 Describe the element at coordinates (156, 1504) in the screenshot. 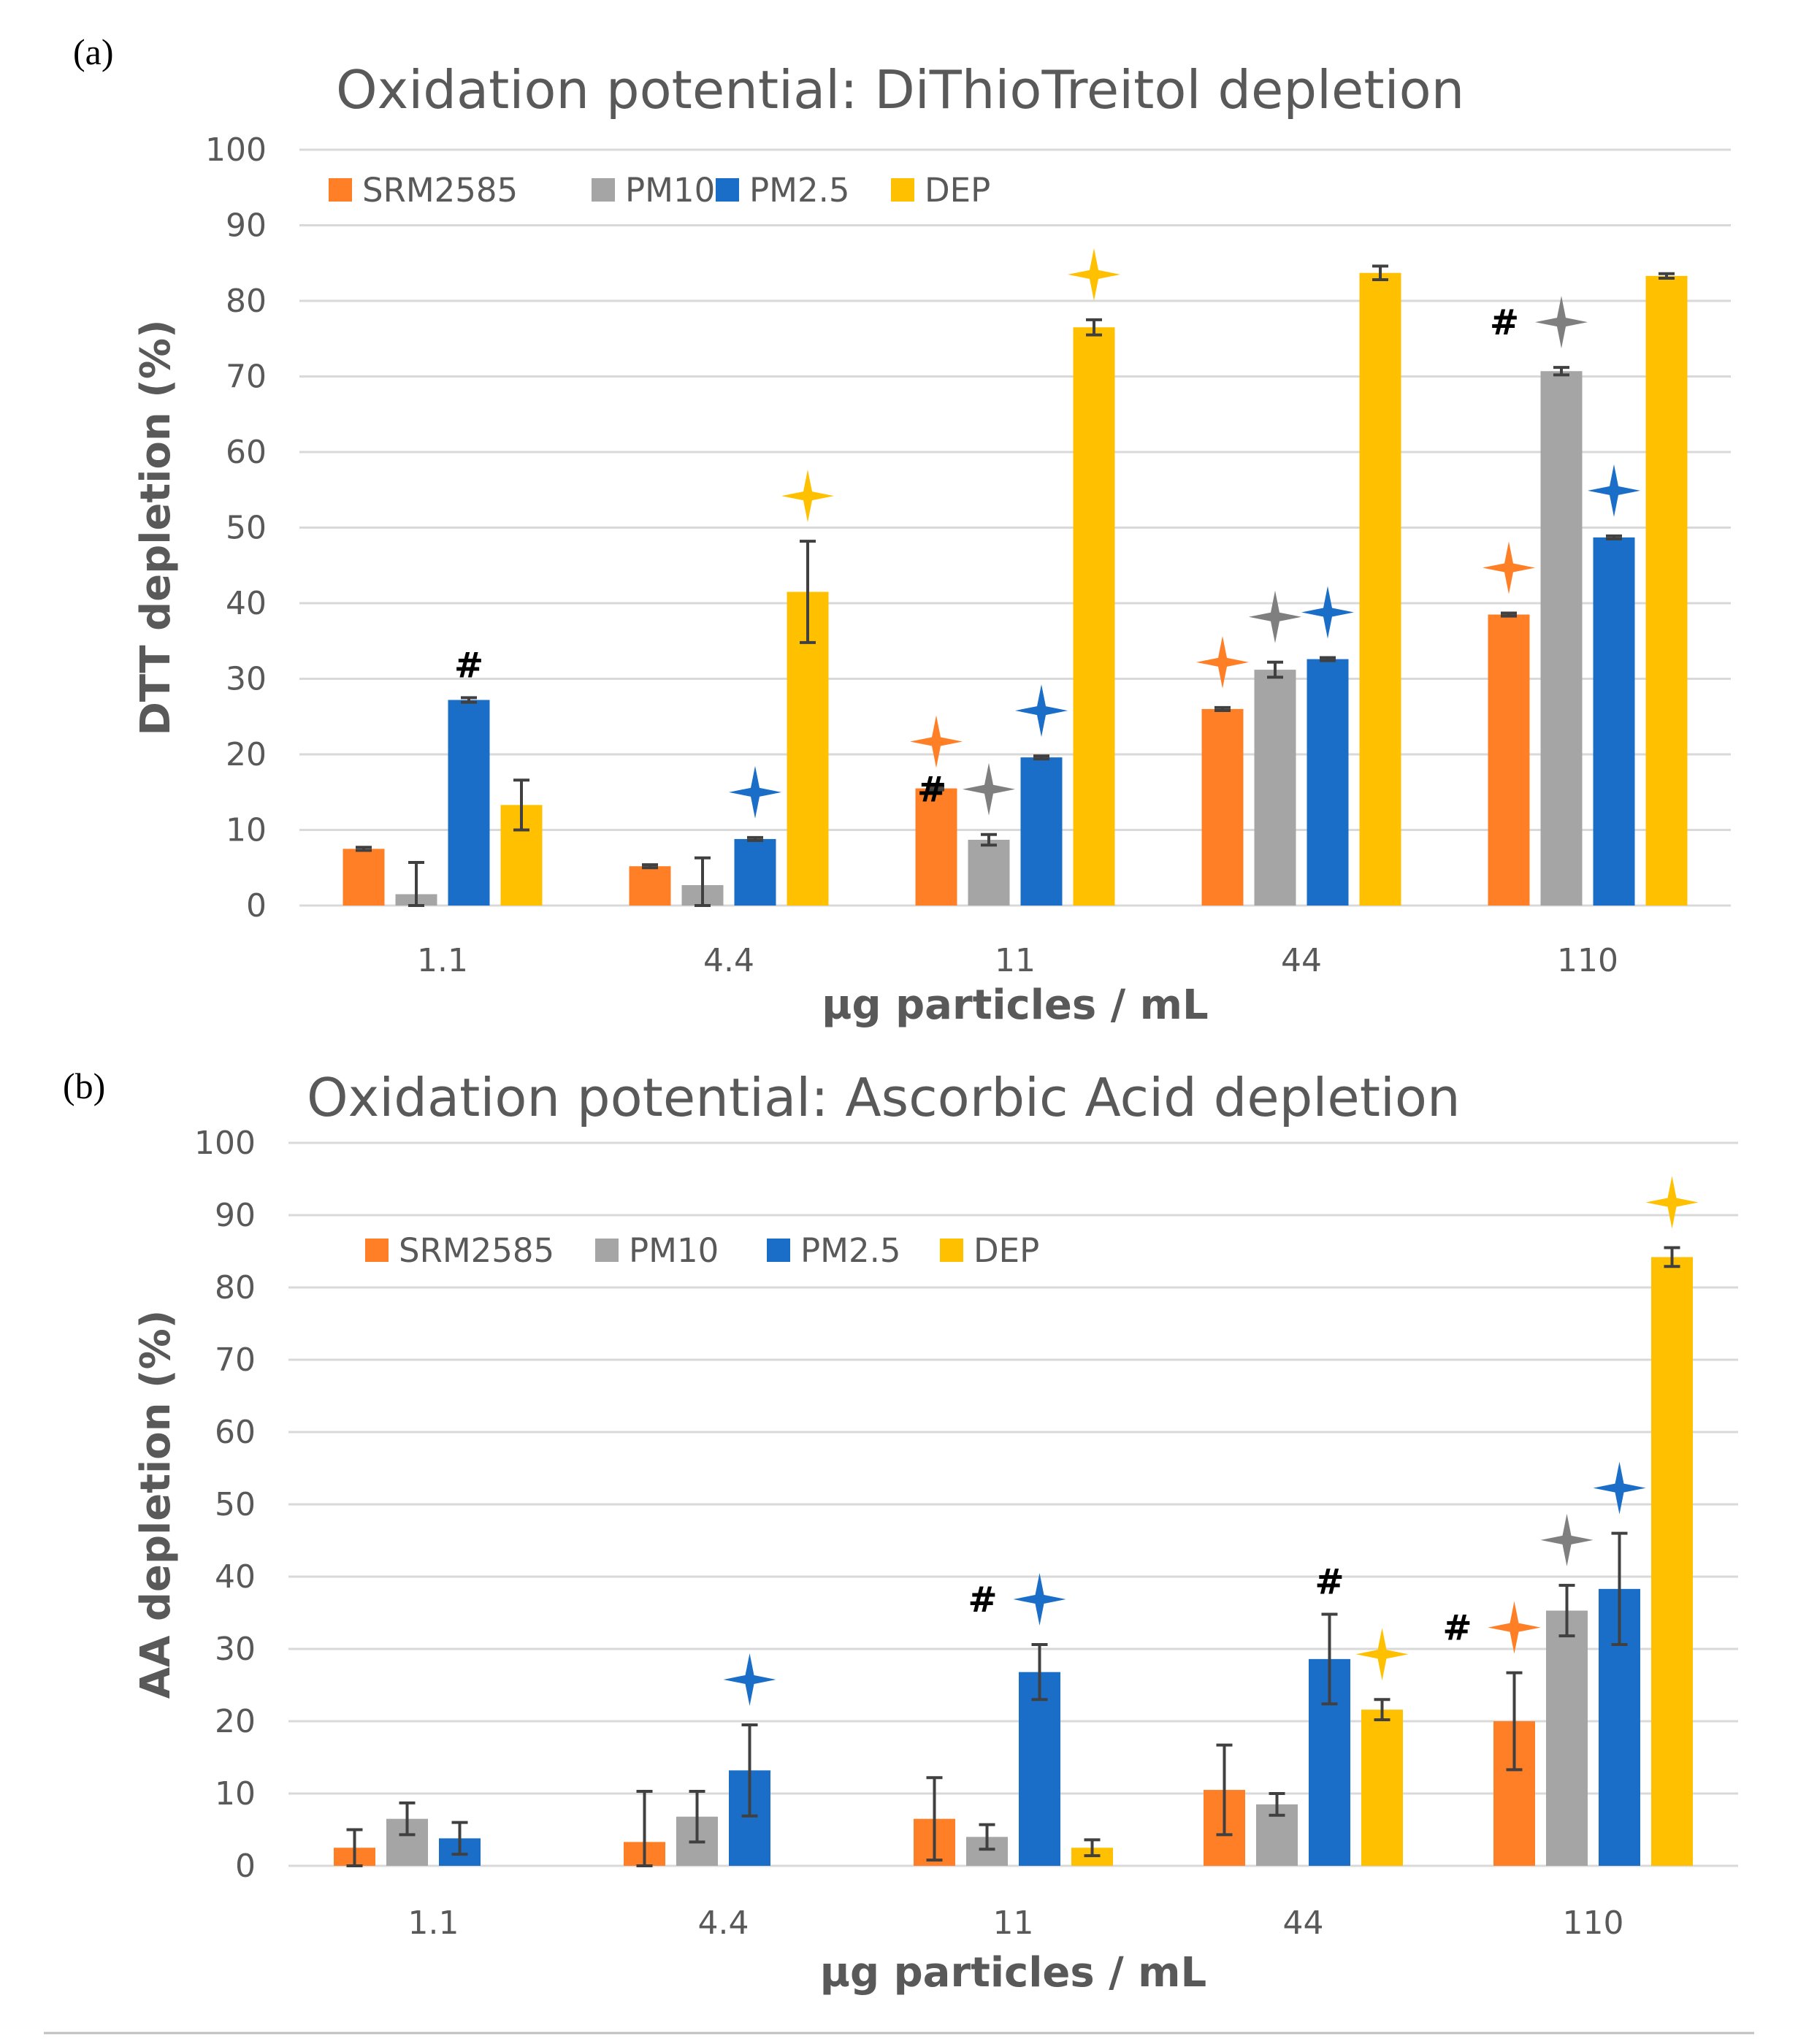

I see `y-axis-label: AA depletion (%)` at that location.